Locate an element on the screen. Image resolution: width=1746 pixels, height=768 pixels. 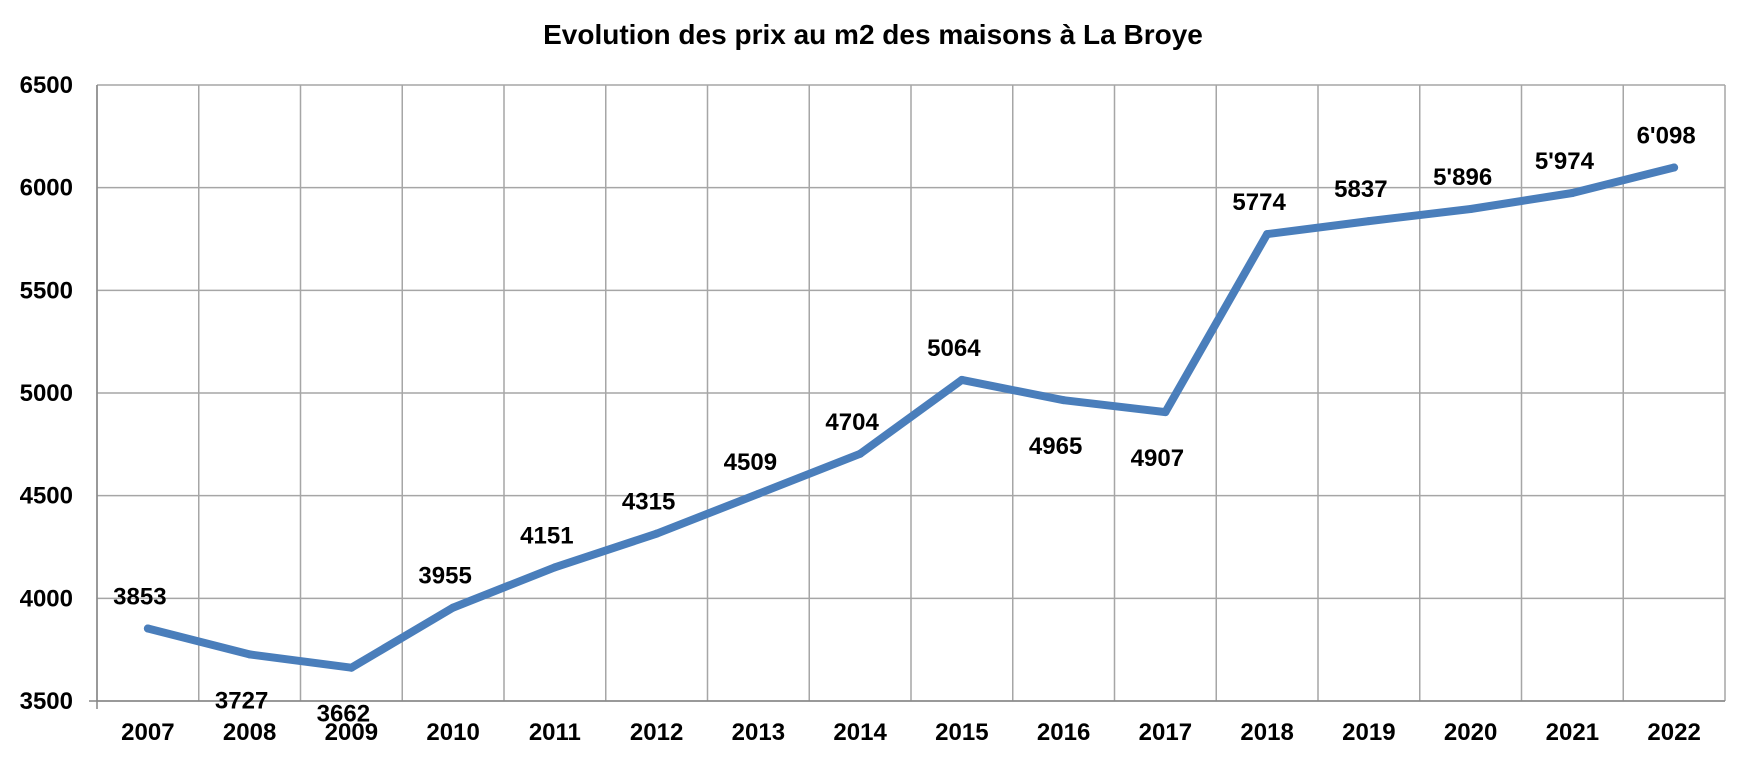
x-tick-label: 2015 is located at coordinates (961, 732).